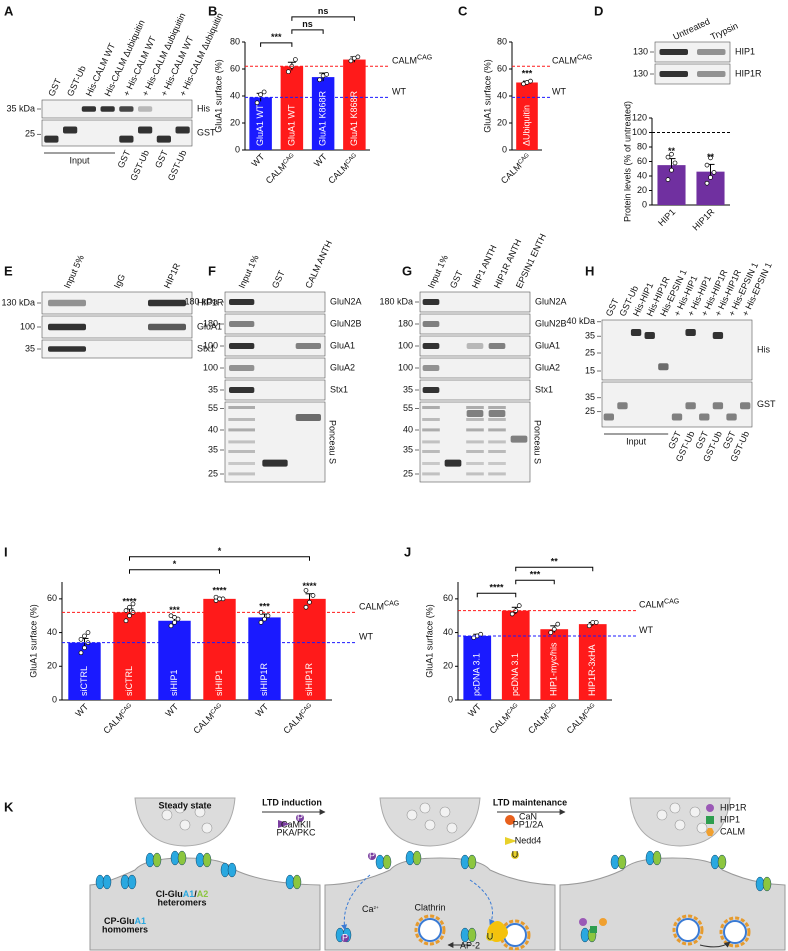 The width and height of the screenshot is (788, 951). I want to click on trafficking-arrow, so click(356, 902).